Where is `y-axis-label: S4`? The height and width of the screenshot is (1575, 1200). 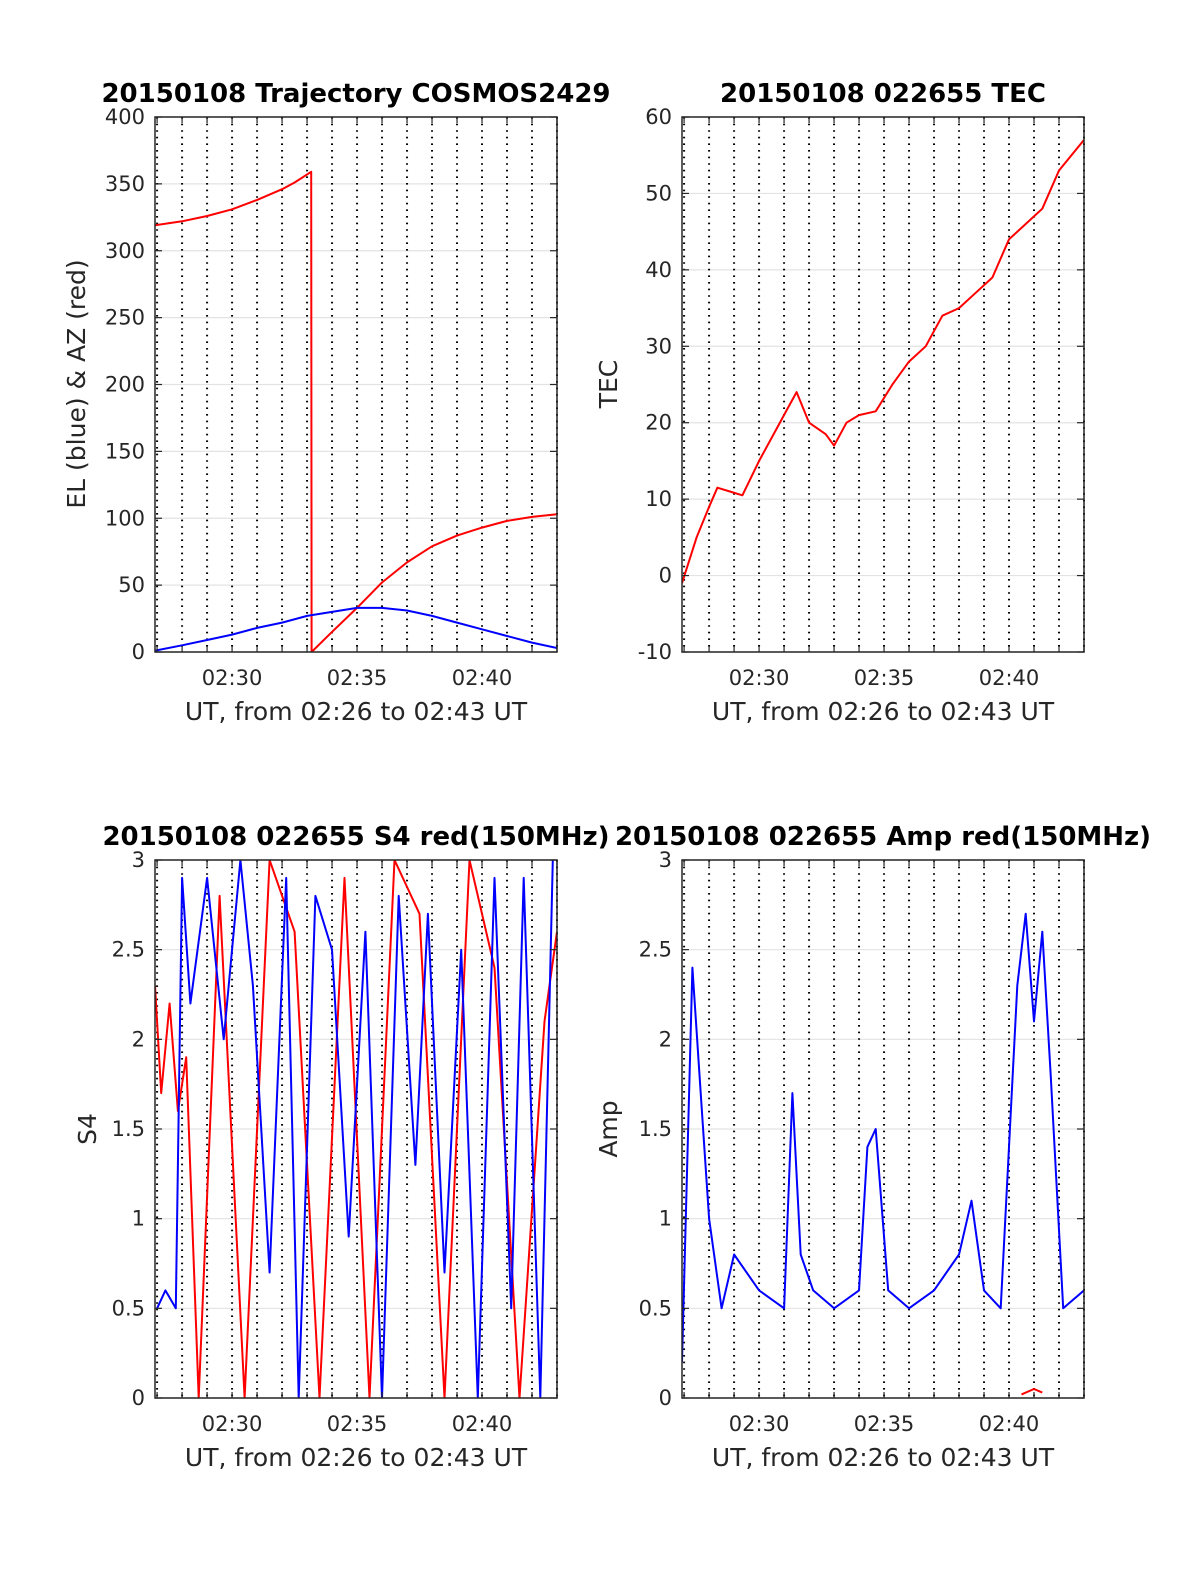
y-axis-label: S4 is located at coordinates (87, 1129).